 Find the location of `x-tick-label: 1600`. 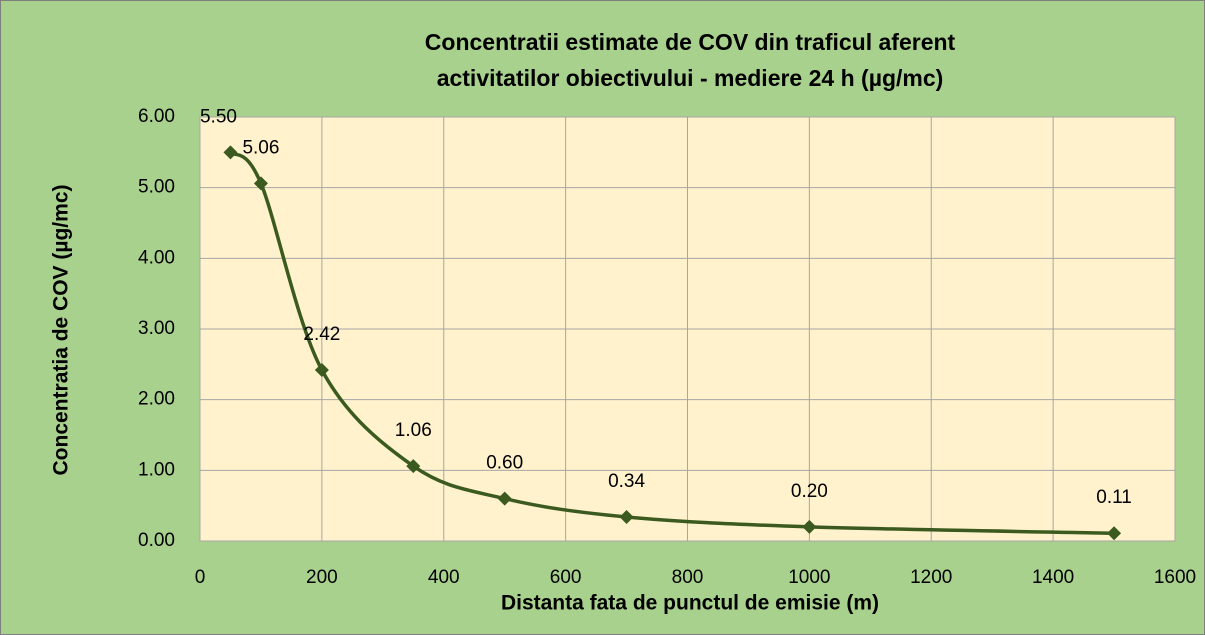

x-tick-label: 1600 is located at coordinates (1175, 577).